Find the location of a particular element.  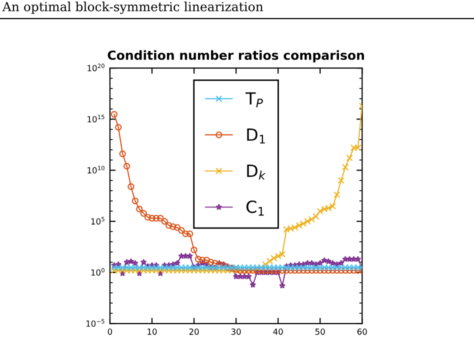

x-tick-label: 60 is located at coordinates (362, 331).